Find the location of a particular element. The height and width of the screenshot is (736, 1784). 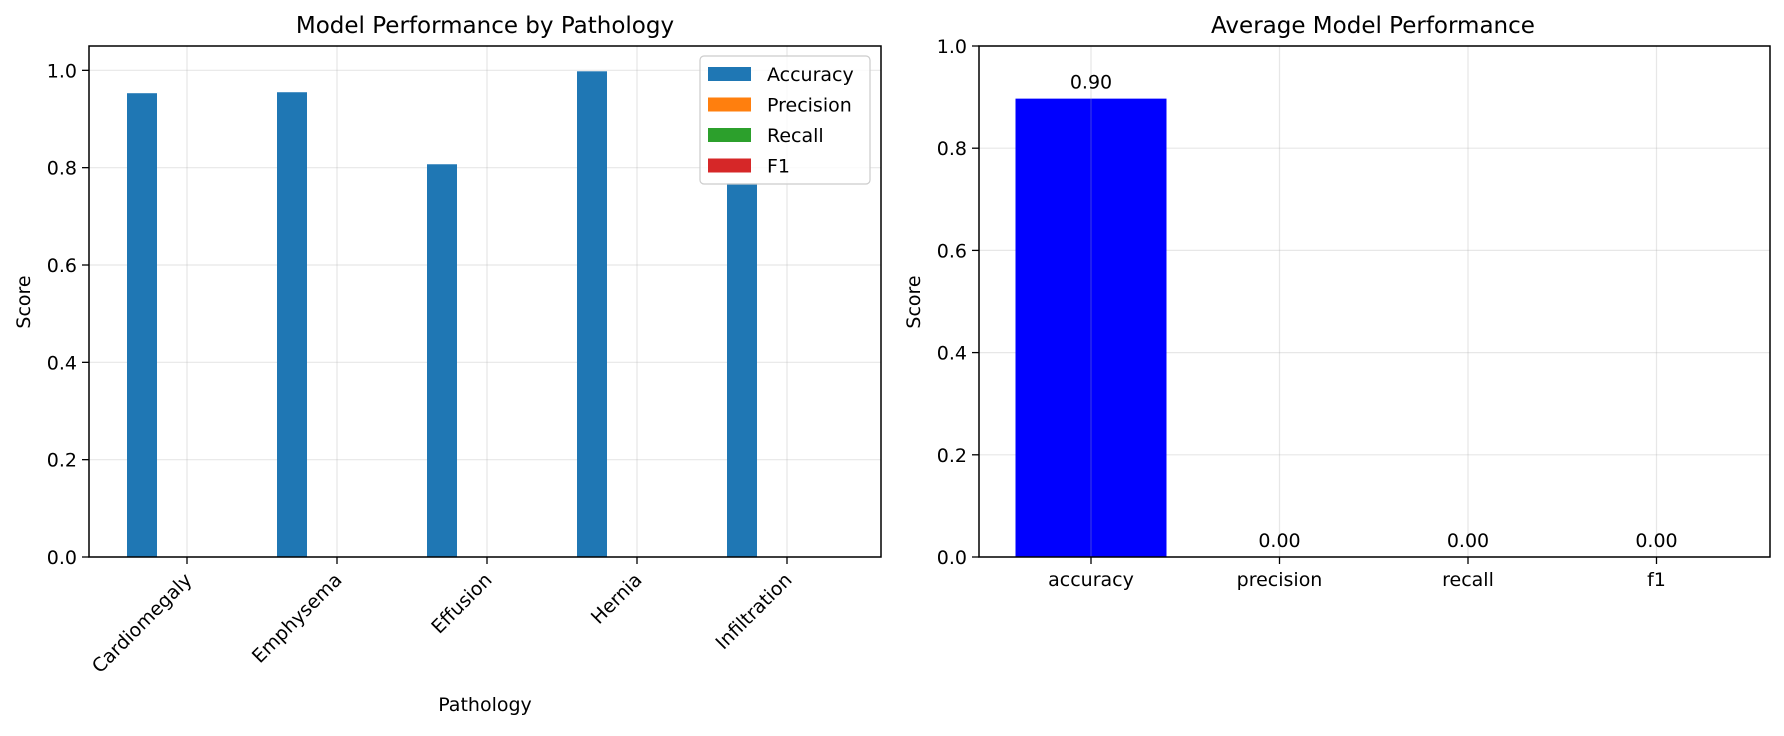

chart1-legend-label: Accuracy is located at coordinates (810, 75).